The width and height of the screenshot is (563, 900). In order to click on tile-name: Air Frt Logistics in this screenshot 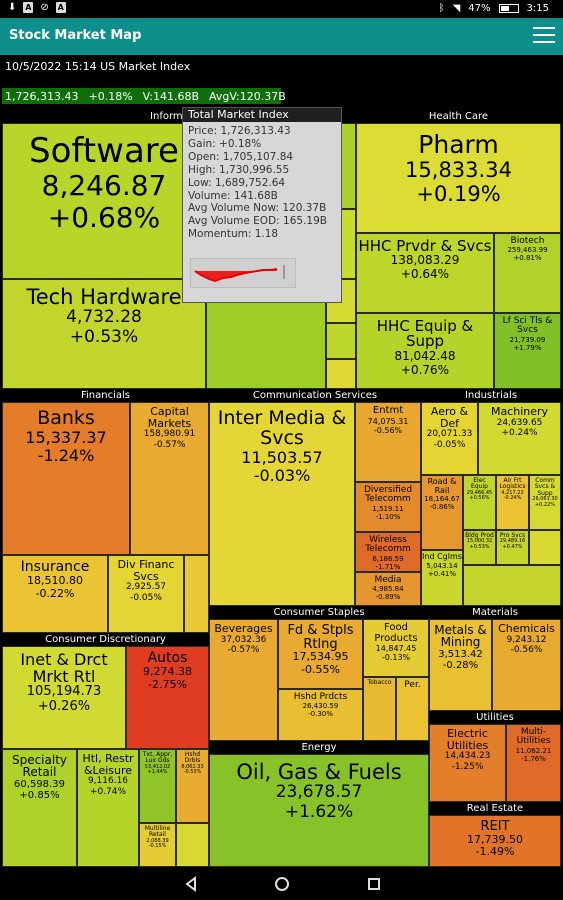, I will do `click(512, 484)`.